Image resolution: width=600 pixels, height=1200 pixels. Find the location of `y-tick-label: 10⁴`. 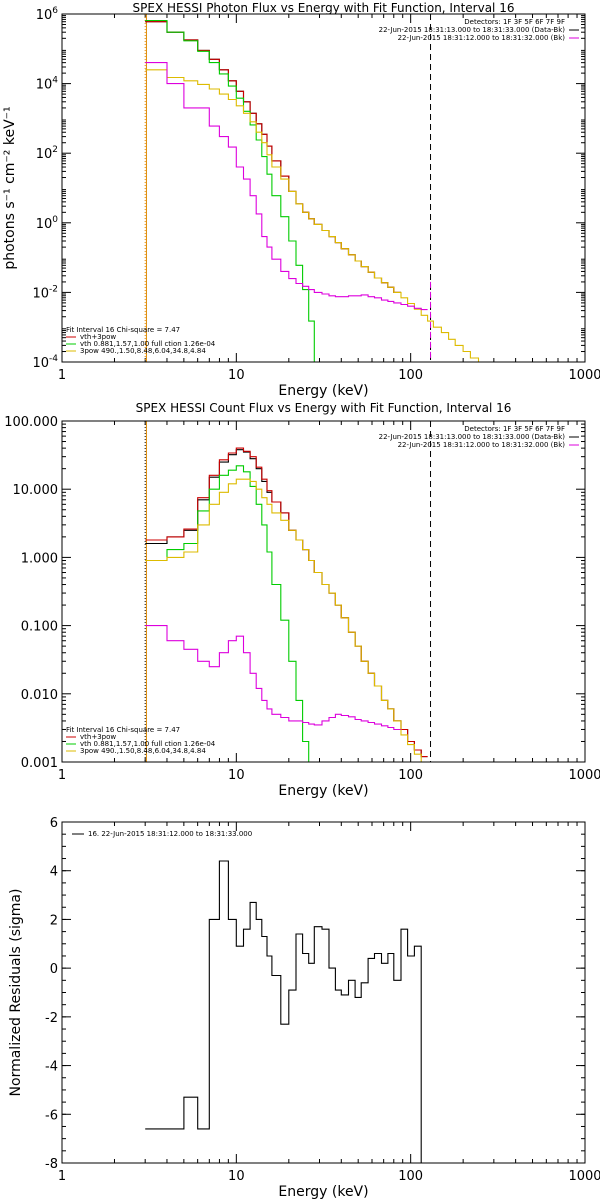

y-tick-label: 10⁴ is located at coordinates (47, 84).